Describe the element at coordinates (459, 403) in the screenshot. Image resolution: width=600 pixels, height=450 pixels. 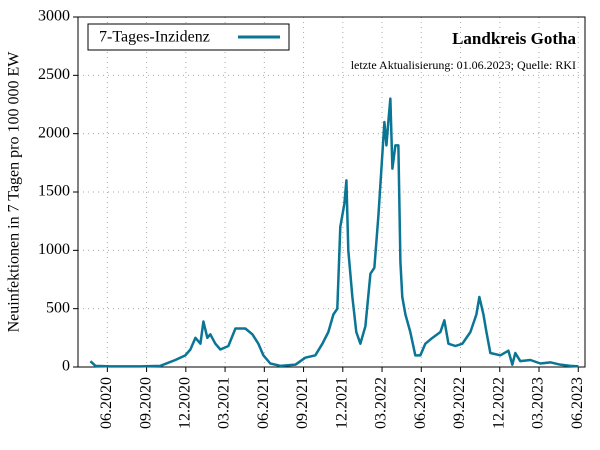
I see `x-tick-label: 09.2022` at that location.